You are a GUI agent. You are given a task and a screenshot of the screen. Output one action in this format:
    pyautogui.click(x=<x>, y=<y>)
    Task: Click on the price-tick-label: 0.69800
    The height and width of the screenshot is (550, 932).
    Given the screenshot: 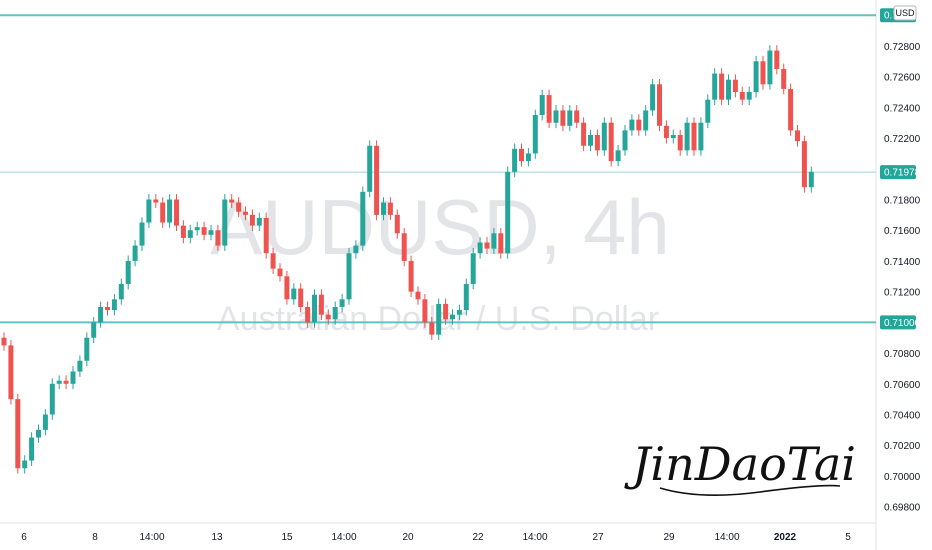 What is the action you would take?
    pyautogui.click(x=902, y=508)
    